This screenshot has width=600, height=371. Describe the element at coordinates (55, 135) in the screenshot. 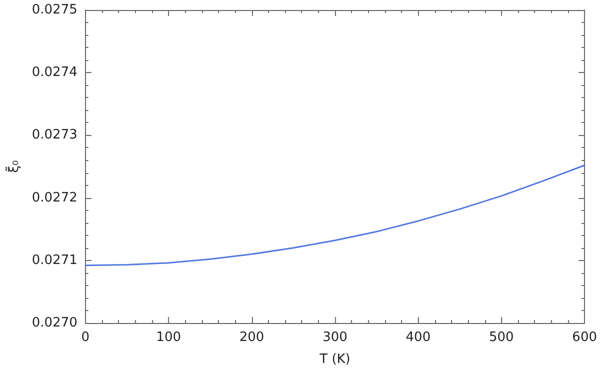

I see `y-tick-label: 0.0273` at that location.